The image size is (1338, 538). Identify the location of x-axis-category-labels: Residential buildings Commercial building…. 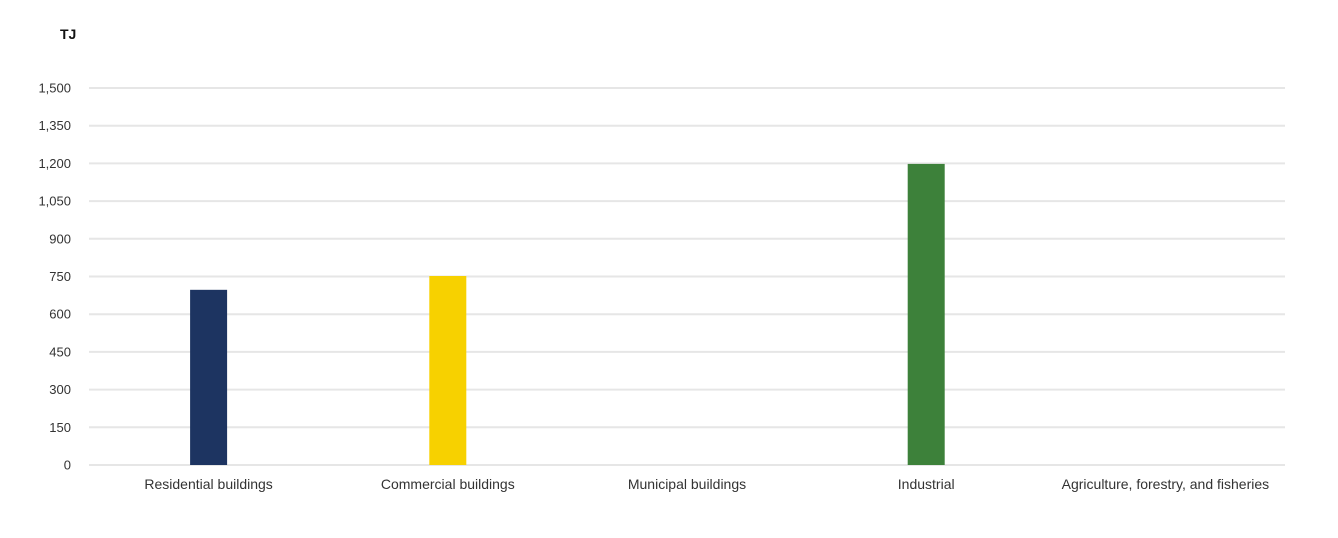
(706, 484).